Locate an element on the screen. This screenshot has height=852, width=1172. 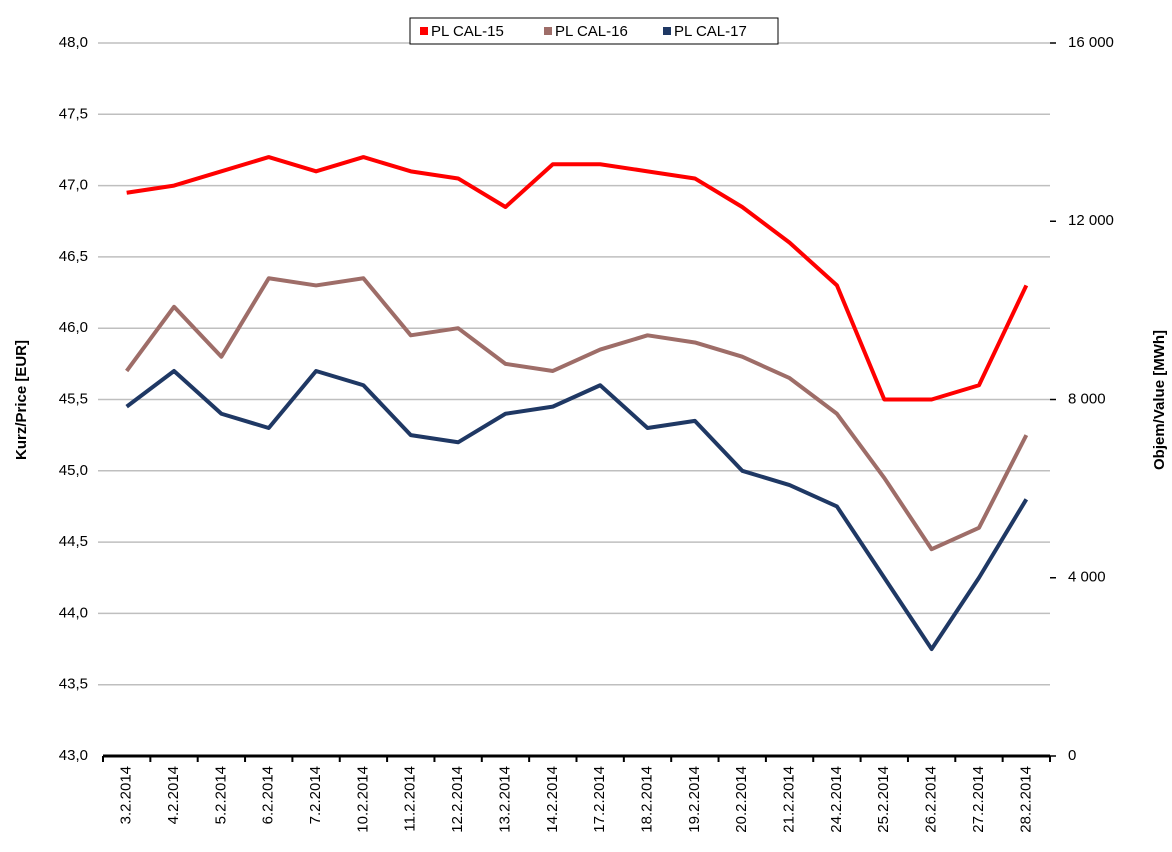
legend-label: PL CAL-16 is located at coordinates (591, 31).